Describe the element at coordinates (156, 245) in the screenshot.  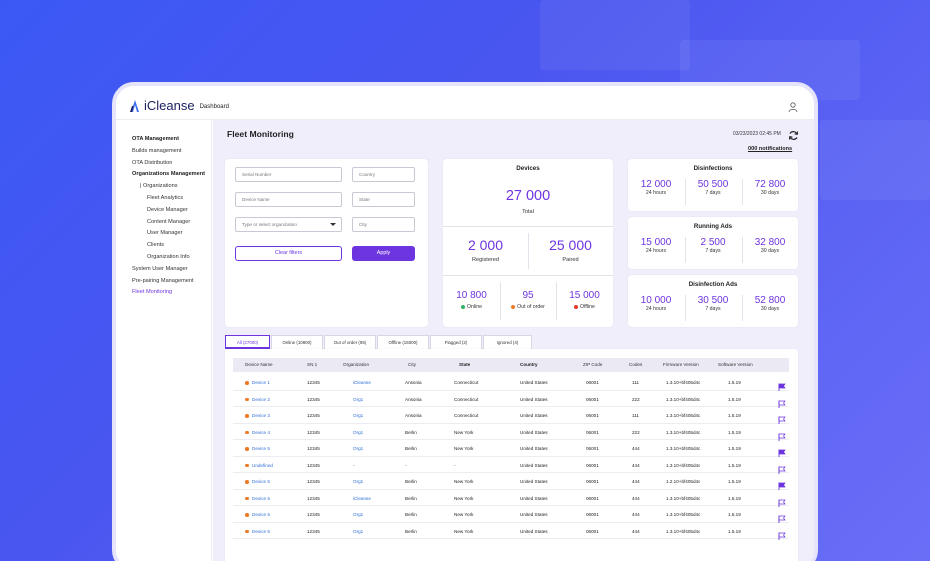
I see `sidebar-item-clients: Clients` at that location.